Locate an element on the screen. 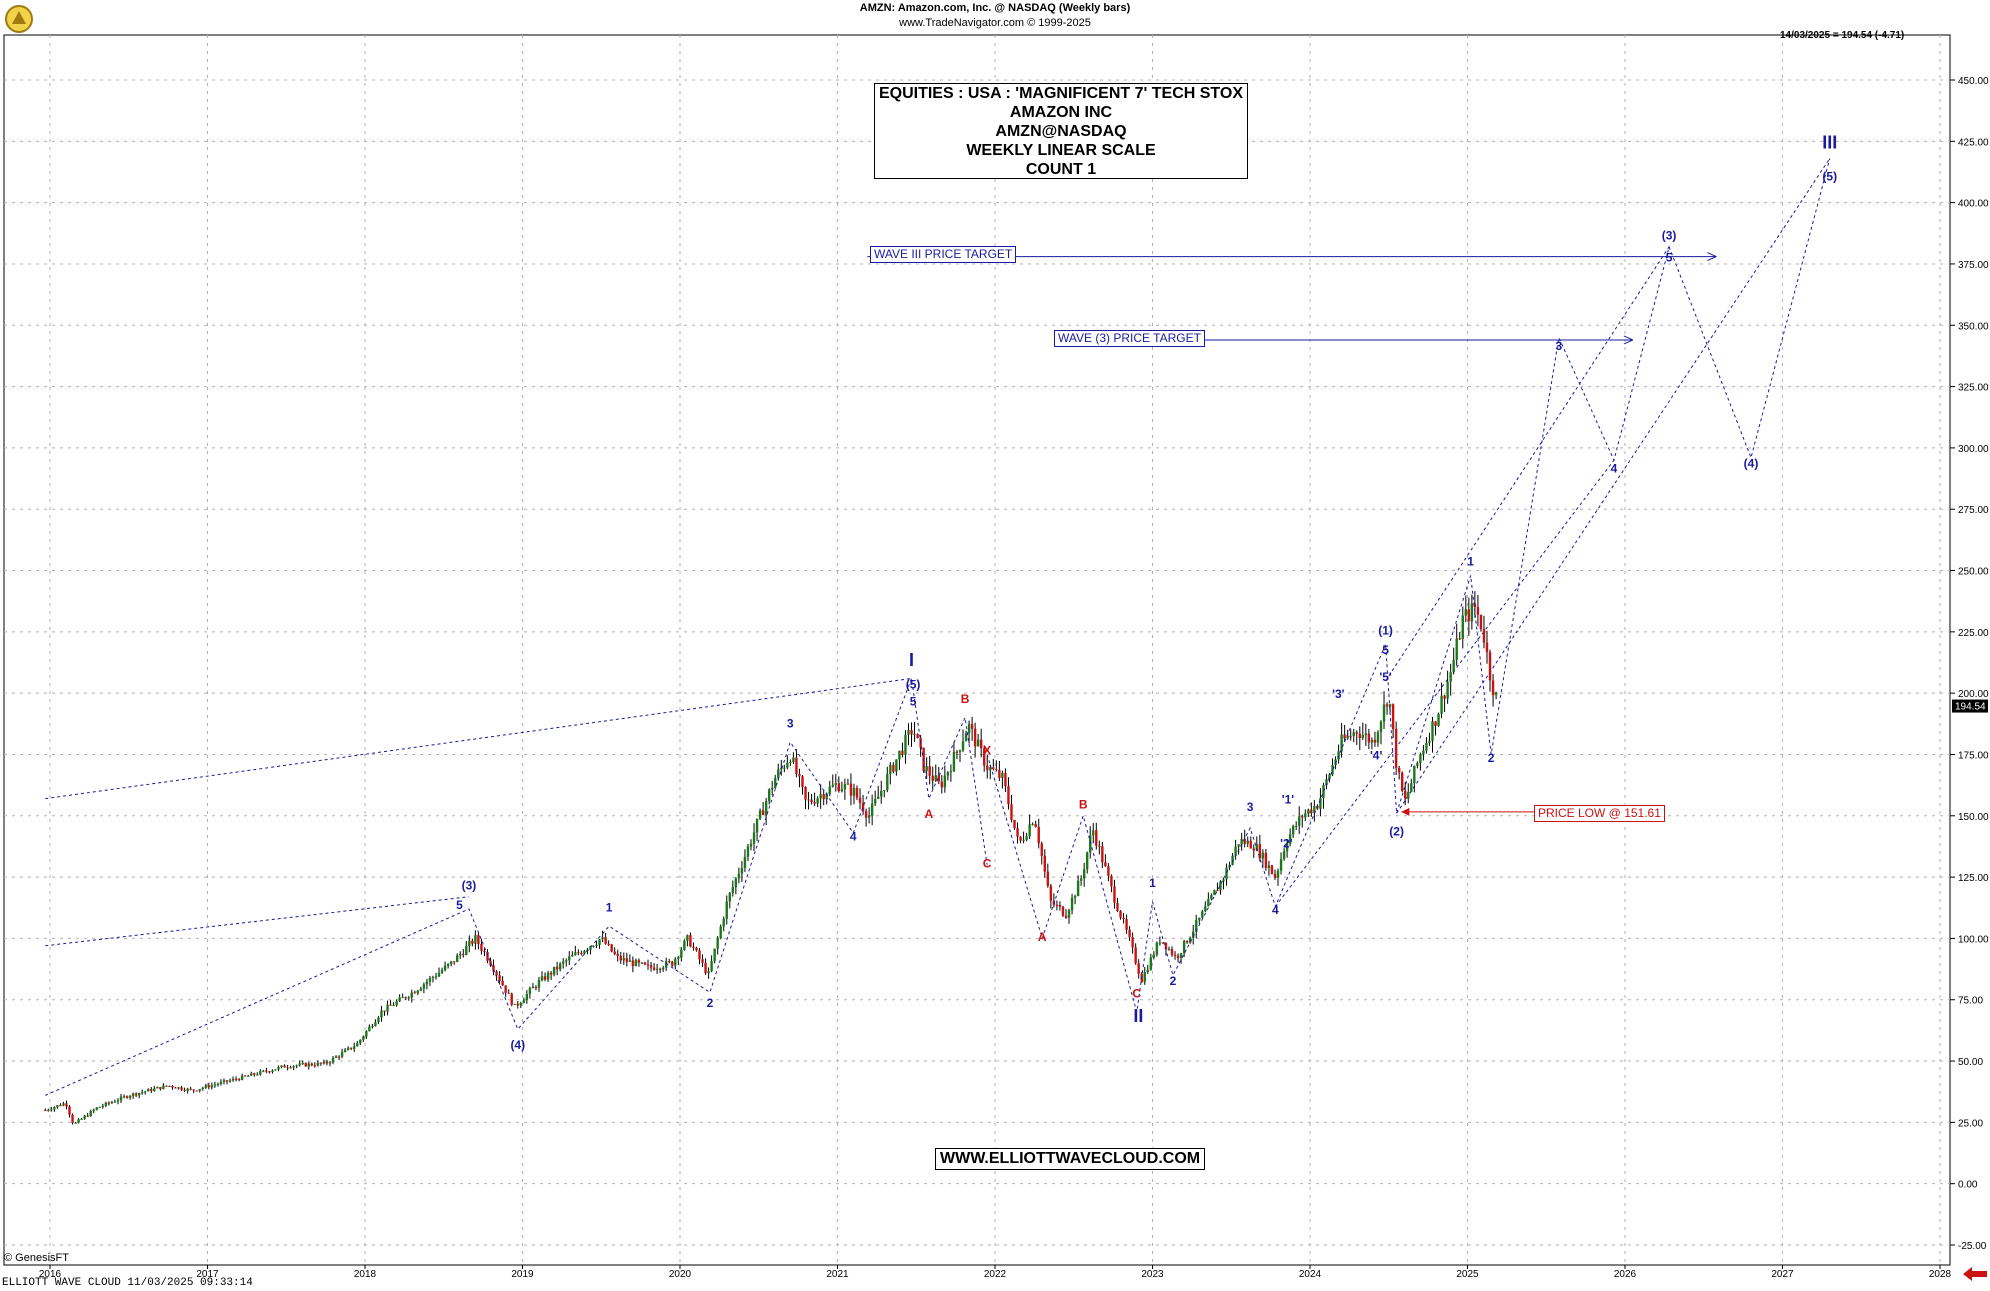 This screenshot has width=1990, height=1291. wave-label: 1 is located at coordinates (1152, 883).